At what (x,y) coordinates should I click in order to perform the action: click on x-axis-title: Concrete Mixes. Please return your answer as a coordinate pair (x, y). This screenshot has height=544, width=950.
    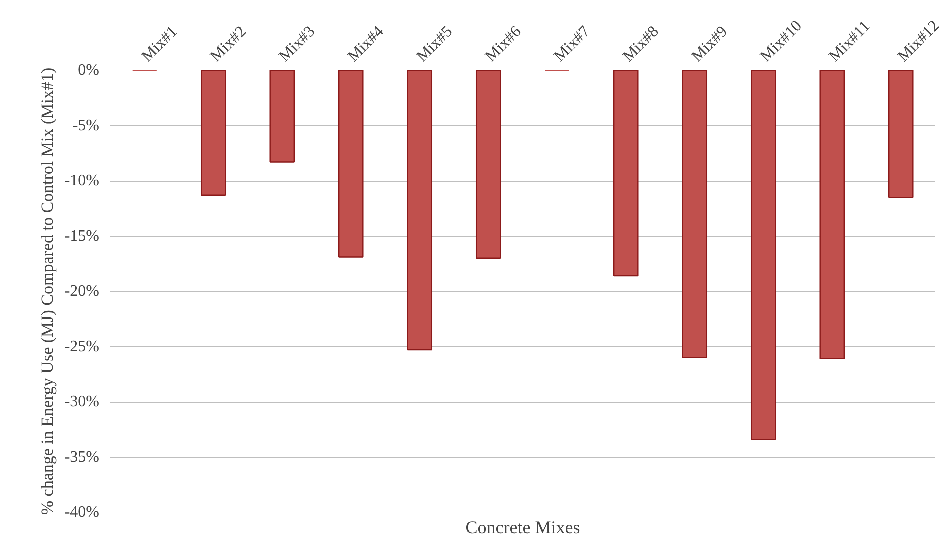
    Looking at the image, I should click on (523, 528).